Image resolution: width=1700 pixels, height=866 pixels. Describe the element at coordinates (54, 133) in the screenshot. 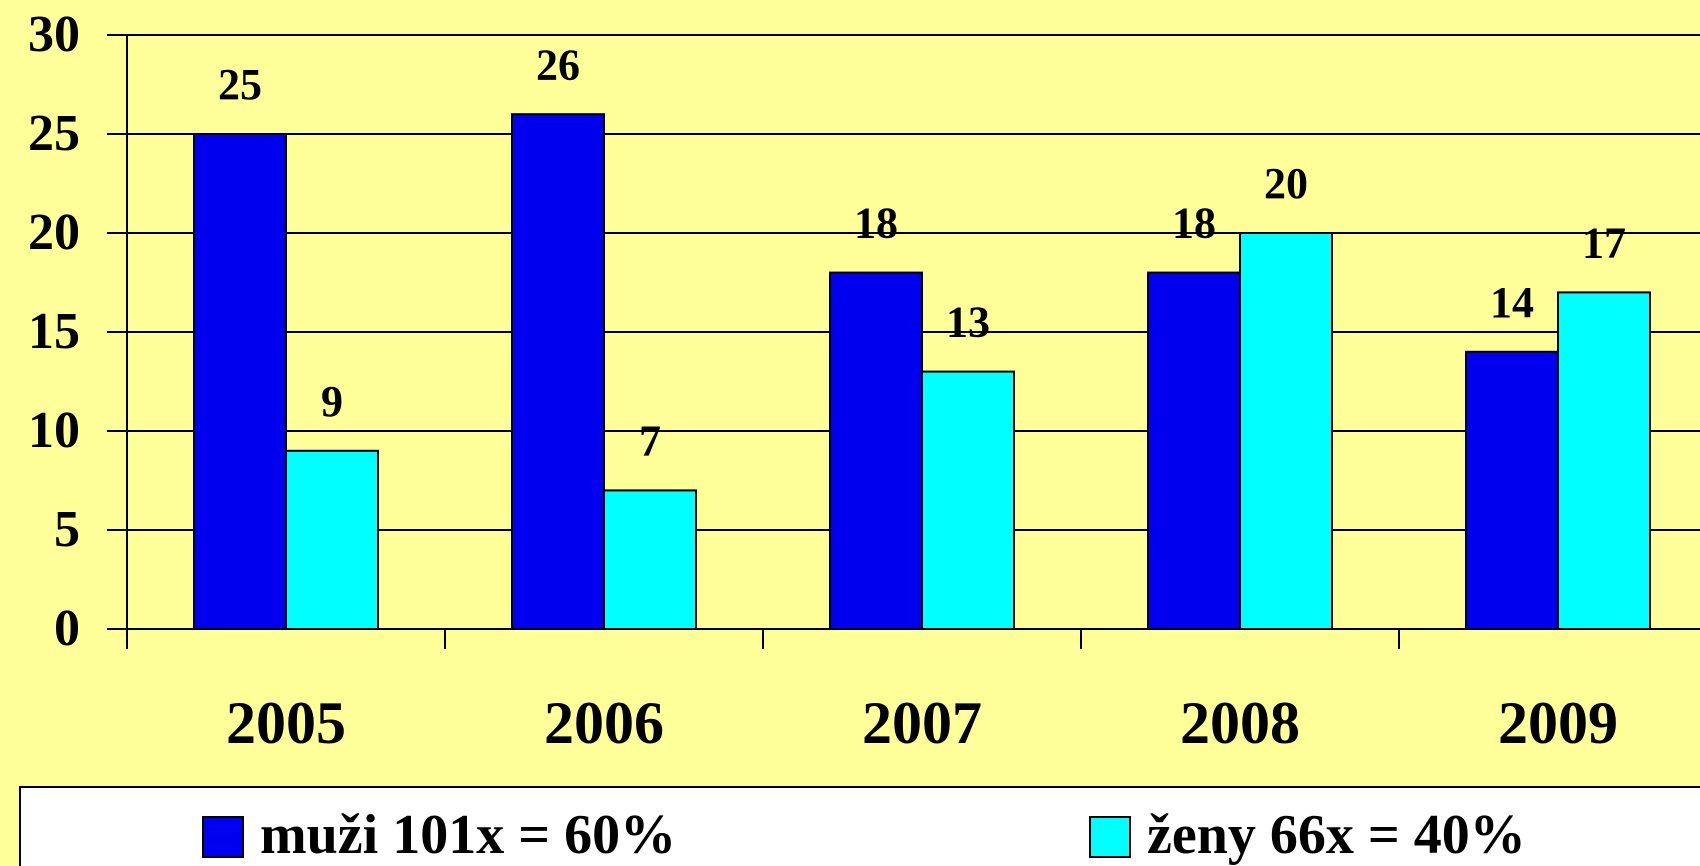

I see `y-tick-label: 25` at that location.